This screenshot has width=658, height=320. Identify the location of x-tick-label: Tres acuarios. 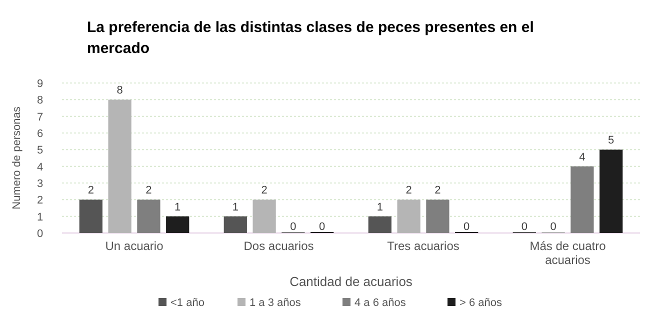
(423, 246).